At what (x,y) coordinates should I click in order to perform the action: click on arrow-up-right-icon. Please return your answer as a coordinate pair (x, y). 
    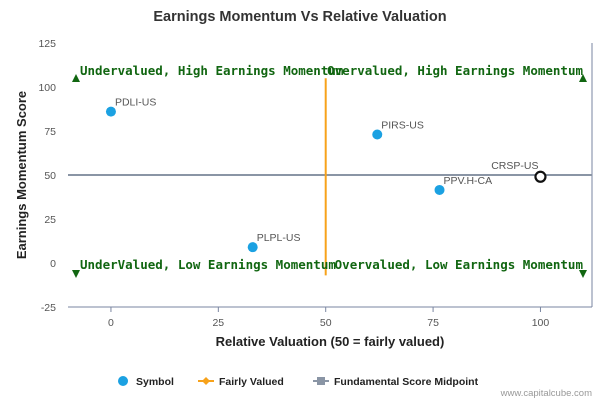
    Looking at the image, I should click on (583, 78).